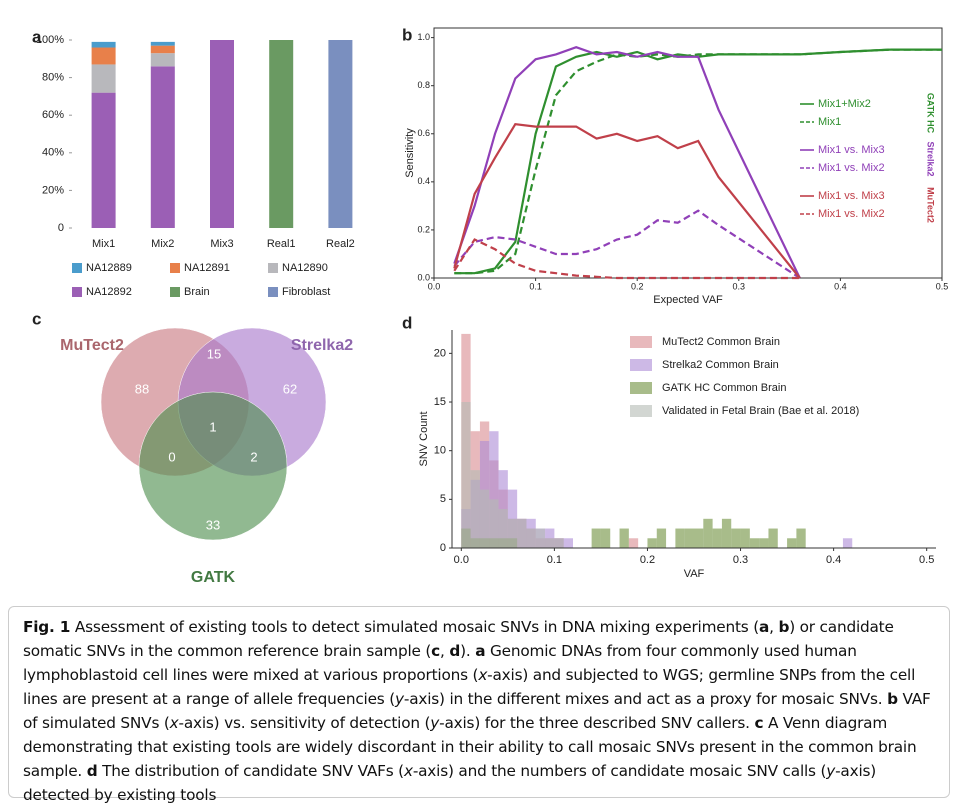 Image resolution: width=959 pixels, height=807 pixels. I want to click on caption-run: x, so click(483, 675).